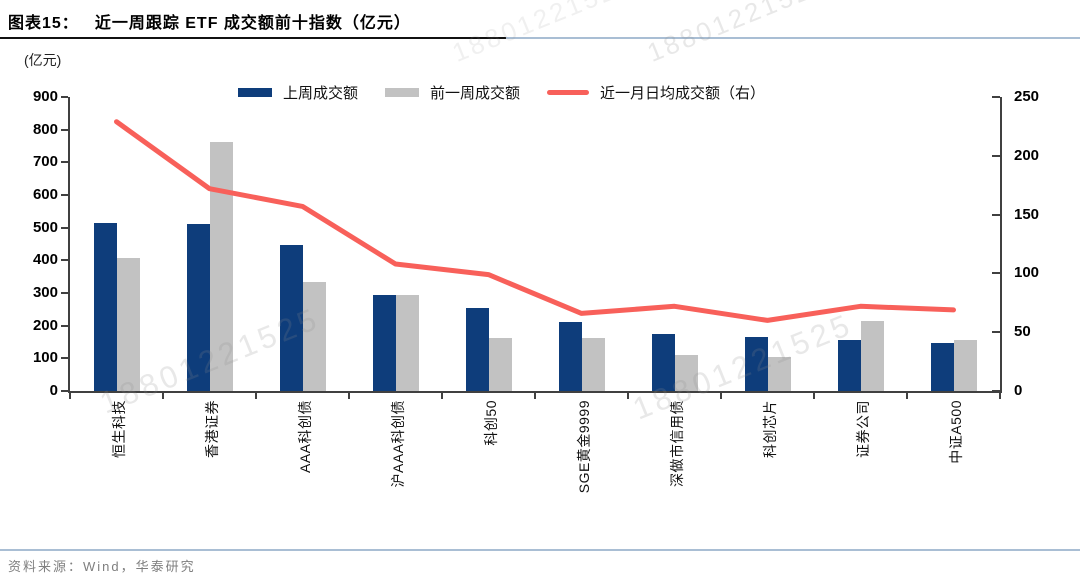 The width and height of the screenshot is (1080, 577). What do you see at coordinates (252, 23) in the screenshot?
I see `figure-title: 近一周跟踪 ETF 成交额前十指数（亿元）` at bounding box center [252, 23].